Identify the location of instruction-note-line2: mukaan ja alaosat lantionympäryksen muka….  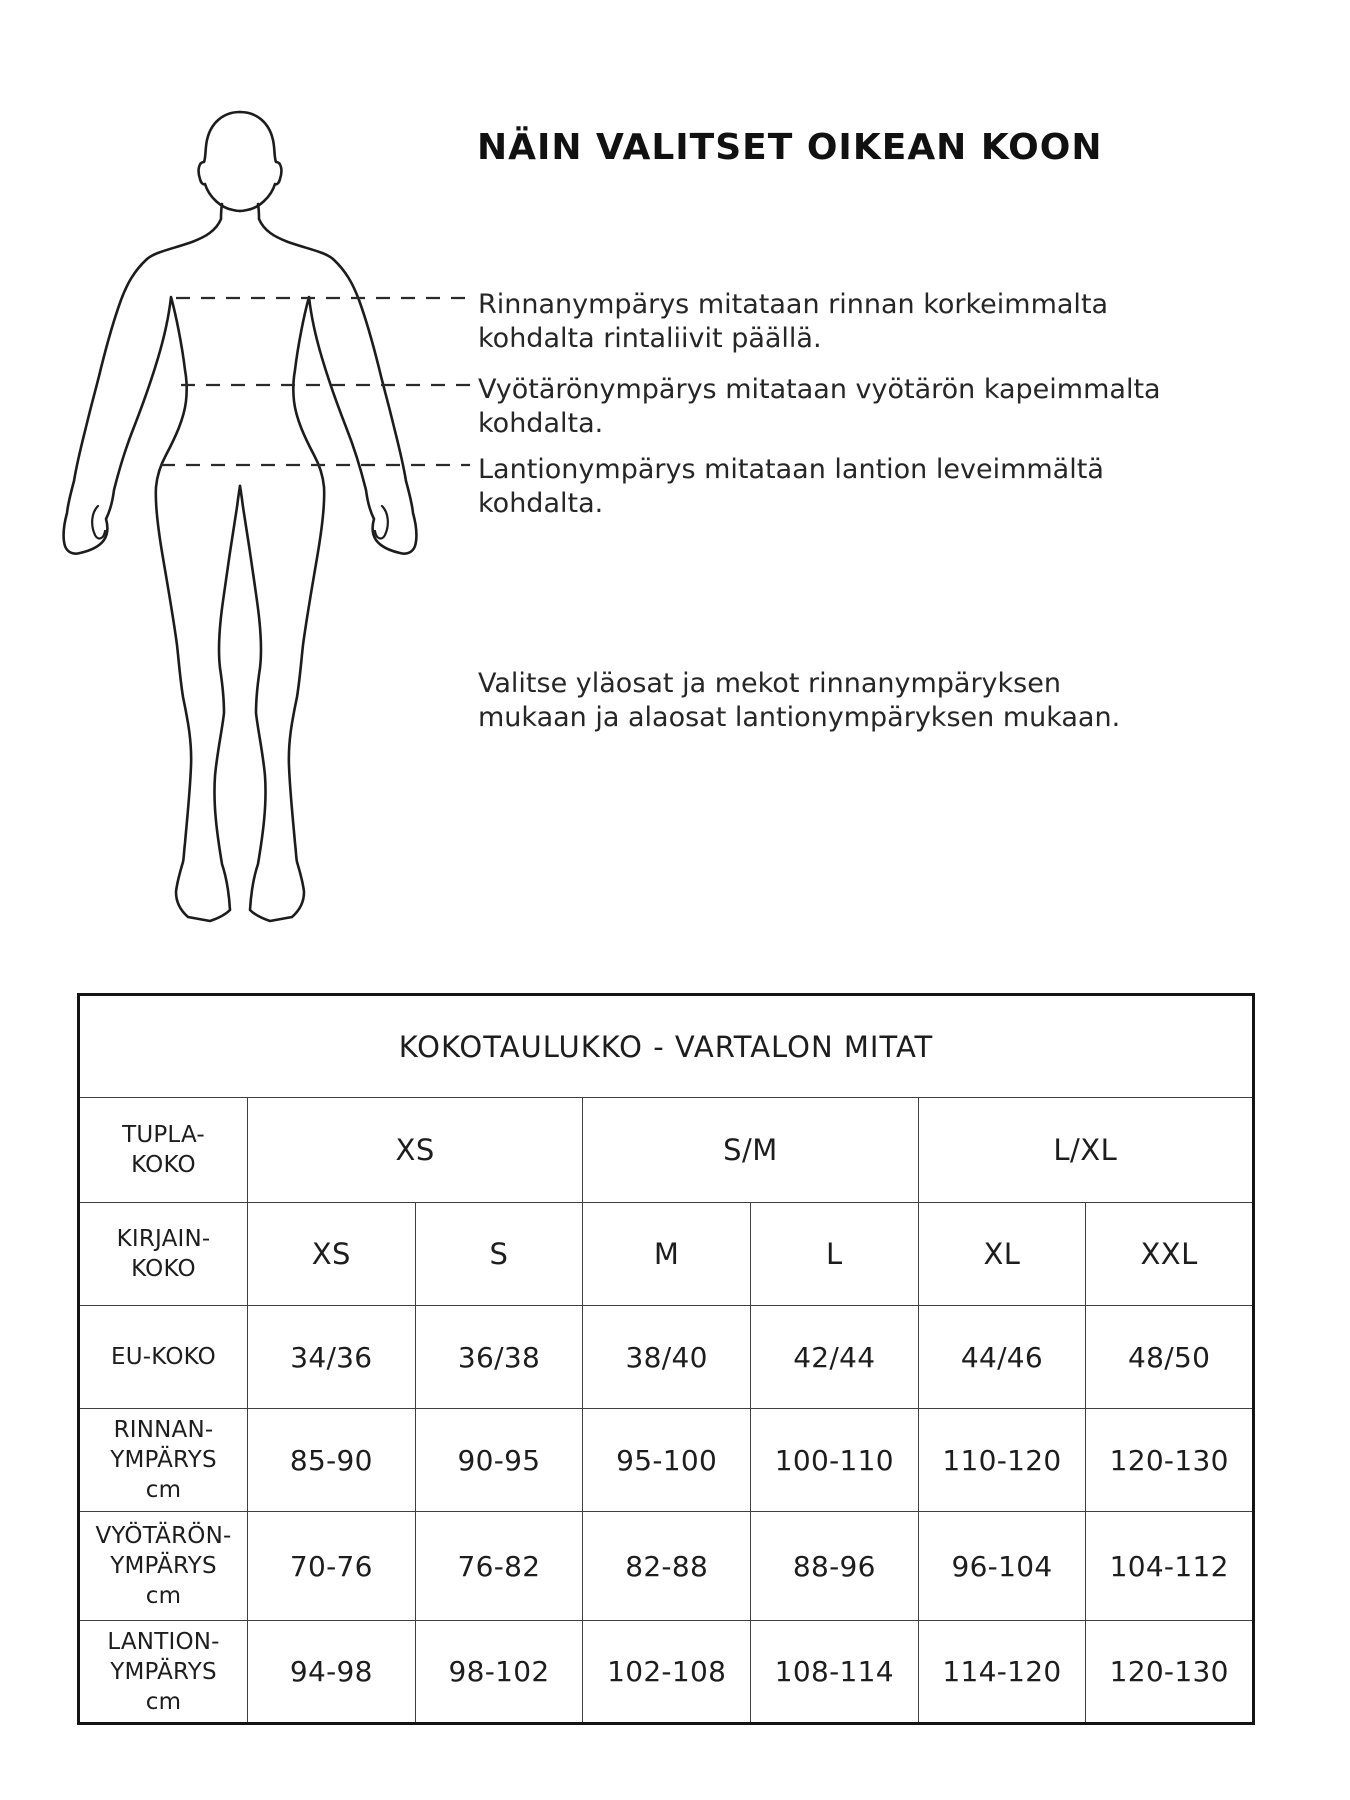
(799, 717).